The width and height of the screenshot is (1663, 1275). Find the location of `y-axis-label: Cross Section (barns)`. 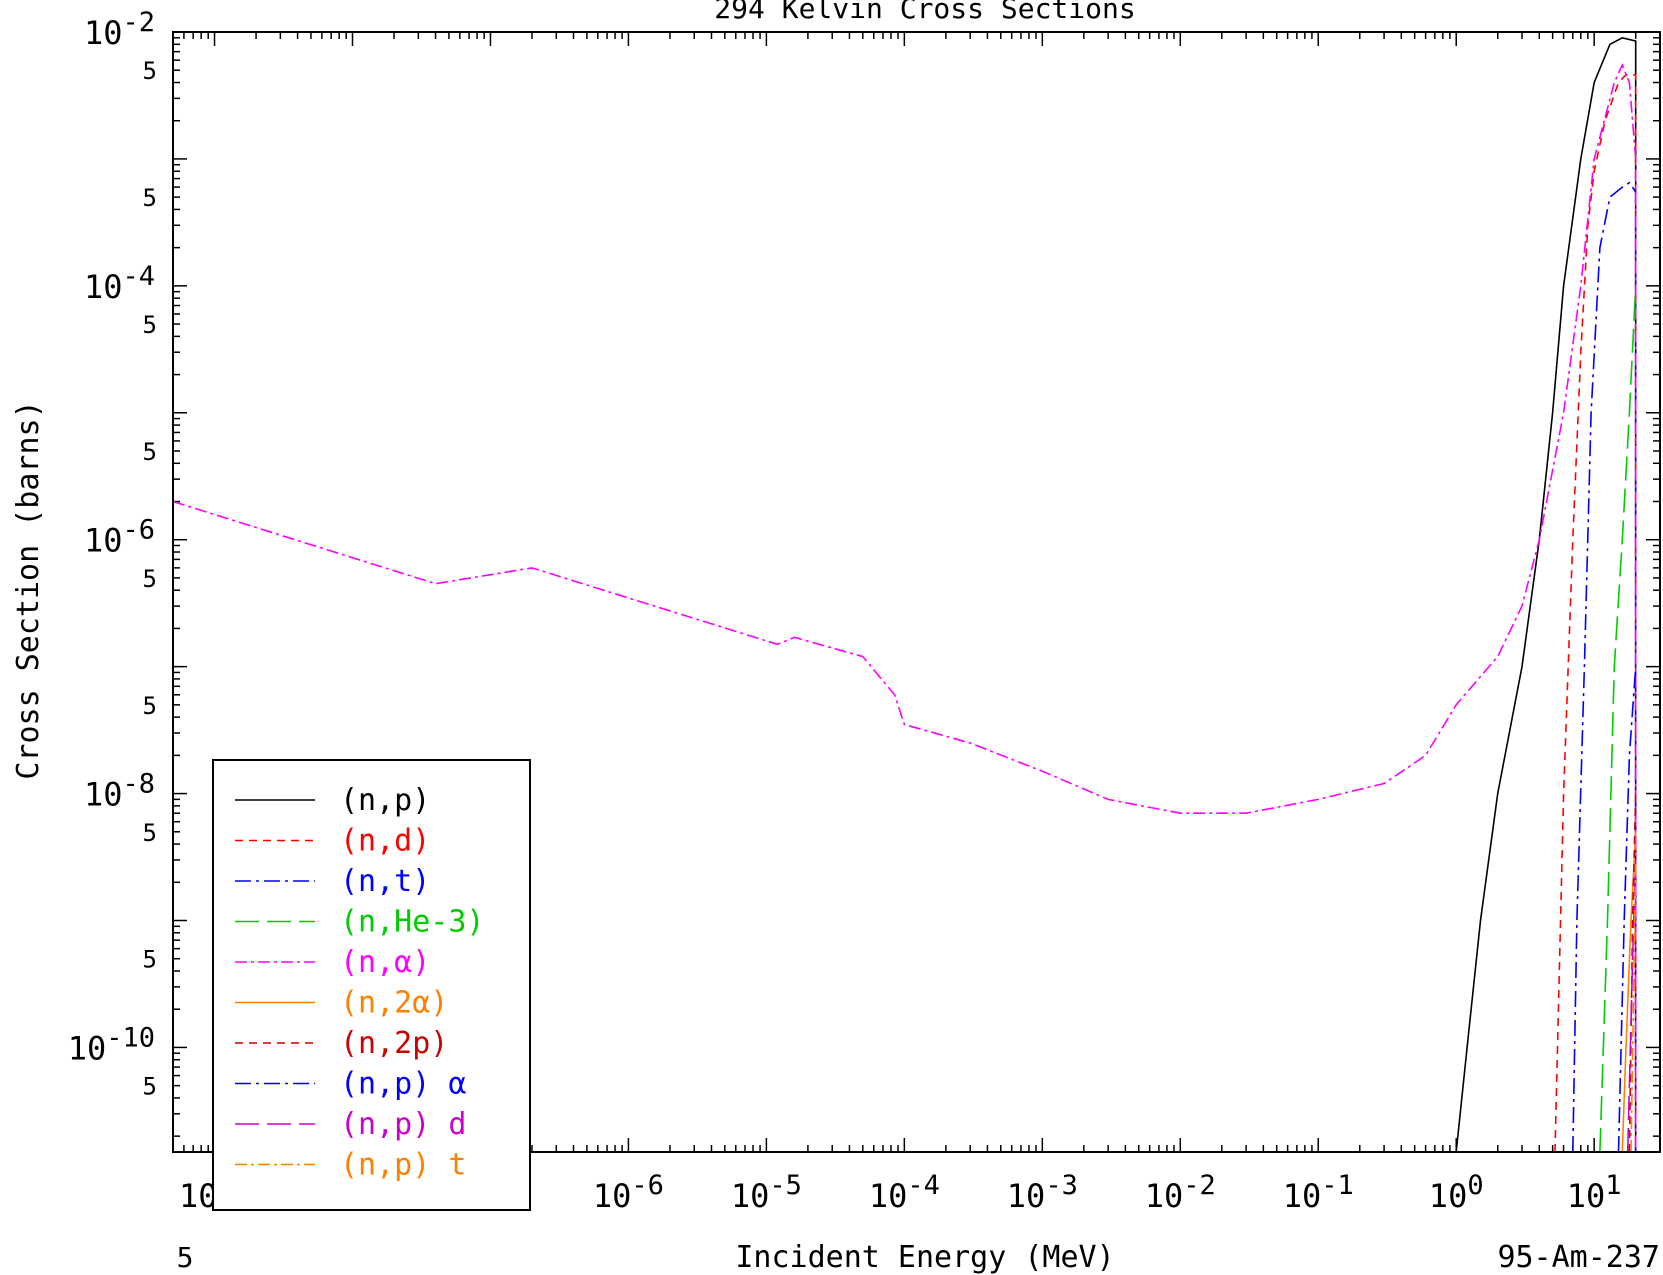

y-axis-label: Cross Section (barns) is located at coordinates (28, 589).